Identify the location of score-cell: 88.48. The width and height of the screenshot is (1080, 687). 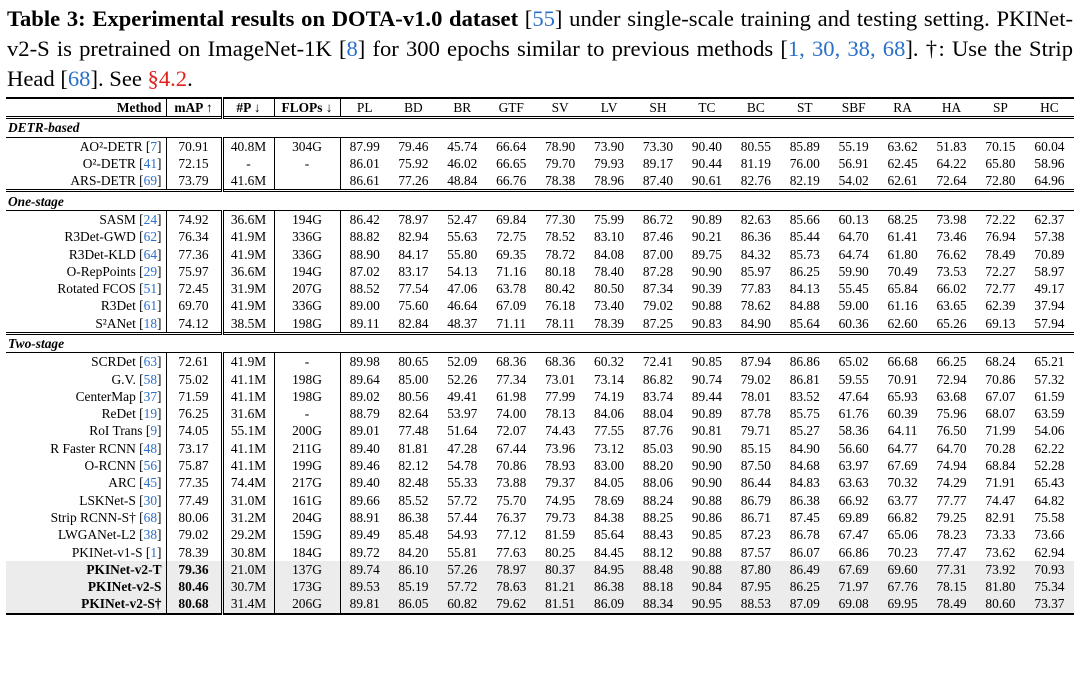
(658, 569).